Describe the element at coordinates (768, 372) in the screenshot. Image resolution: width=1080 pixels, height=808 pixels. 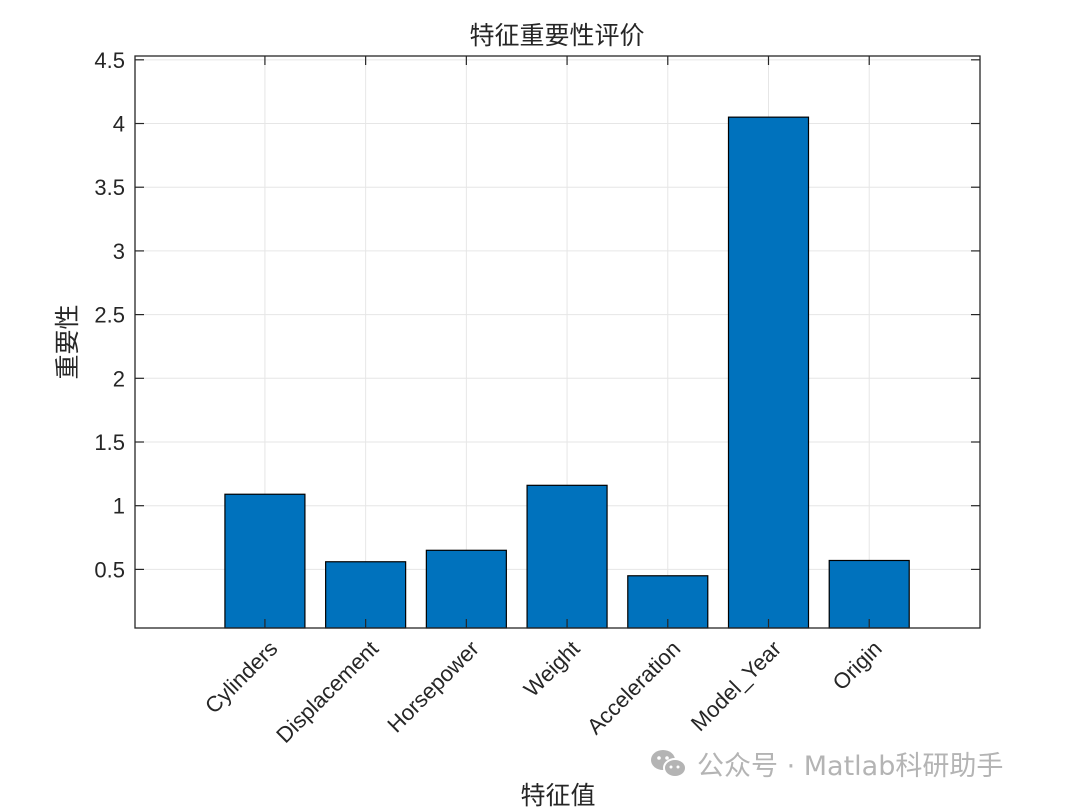
I see `bar-model-year` at that location.